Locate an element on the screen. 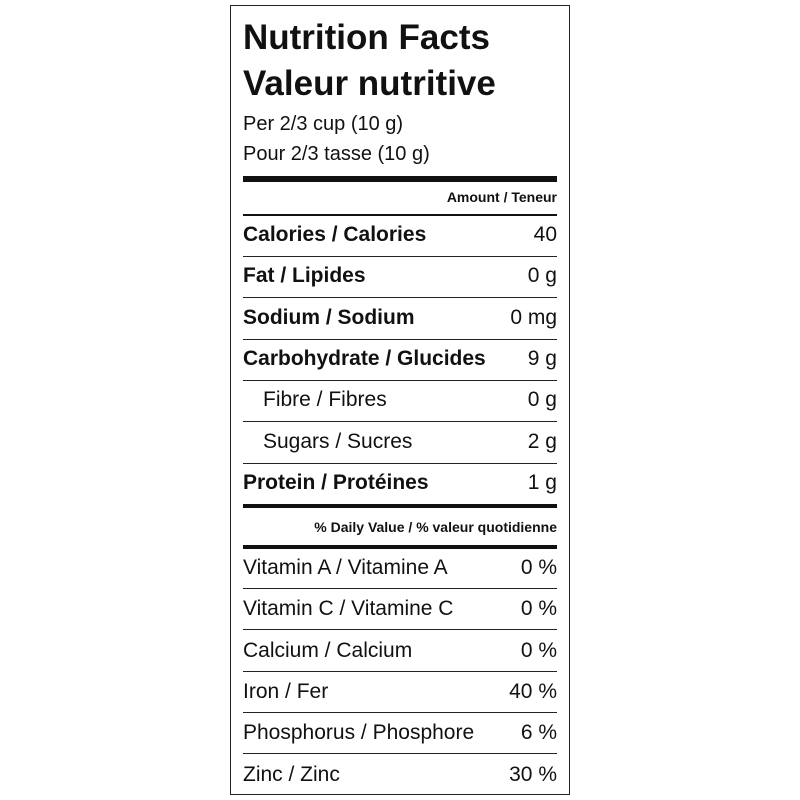 The width and height of the screenshot is (800, 800). nutrient-amount: 0 mg is located at coordinates (533, 317).